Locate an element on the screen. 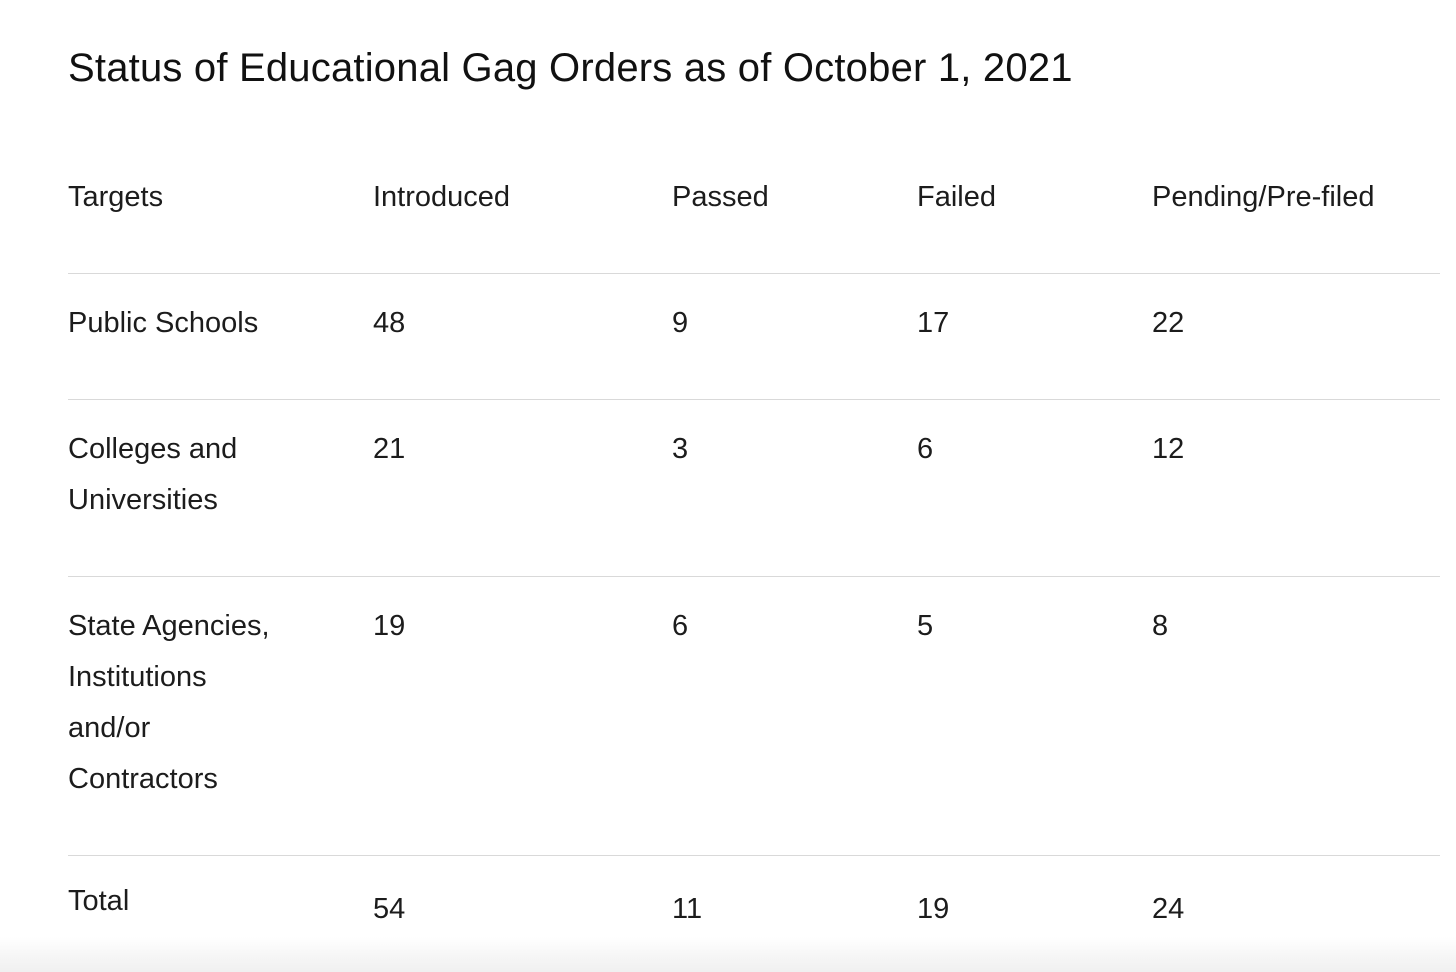 The height and width of the screenshot is (972, 1456). cell-introduced: 48 is located at coordinates (389, 323).